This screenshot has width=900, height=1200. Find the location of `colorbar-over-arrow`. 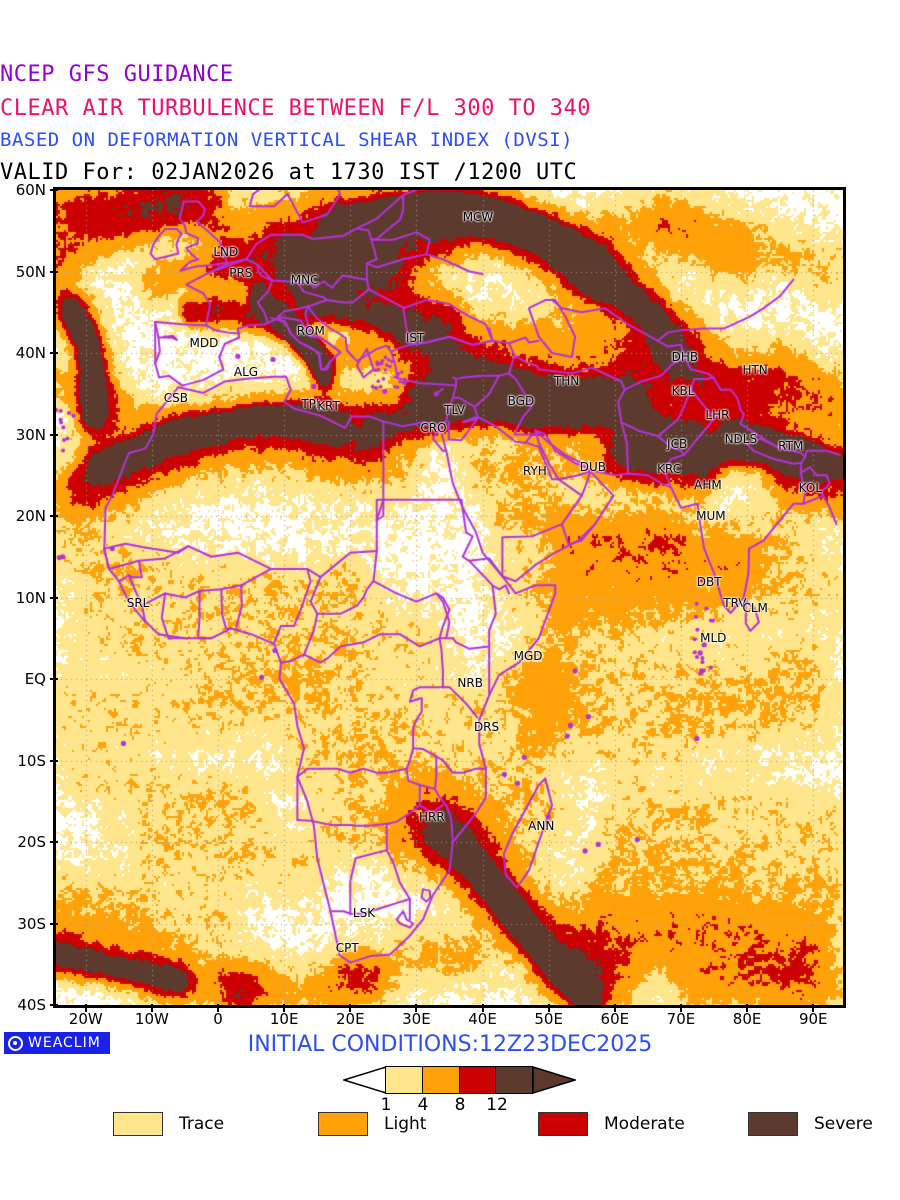

colorbar-over-arrow is located at coordinates (555, 1081).